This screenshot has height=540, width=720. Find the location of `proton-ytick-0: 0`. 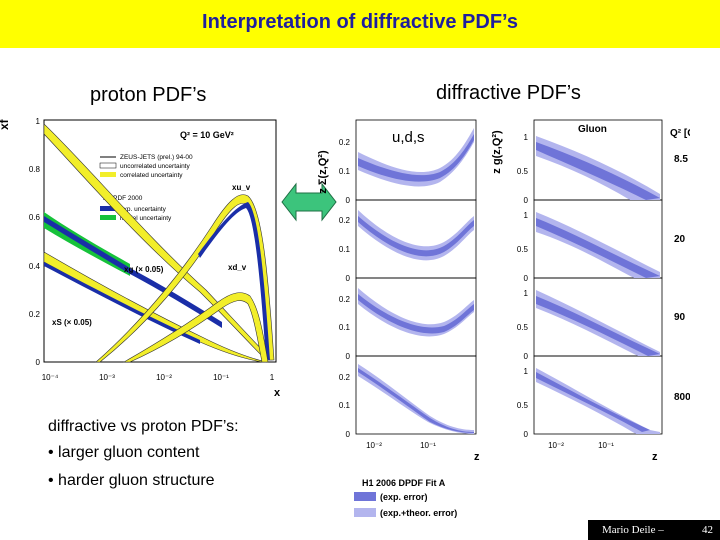

proton-ytick-0: 0 is located at coordinates (38, 362).